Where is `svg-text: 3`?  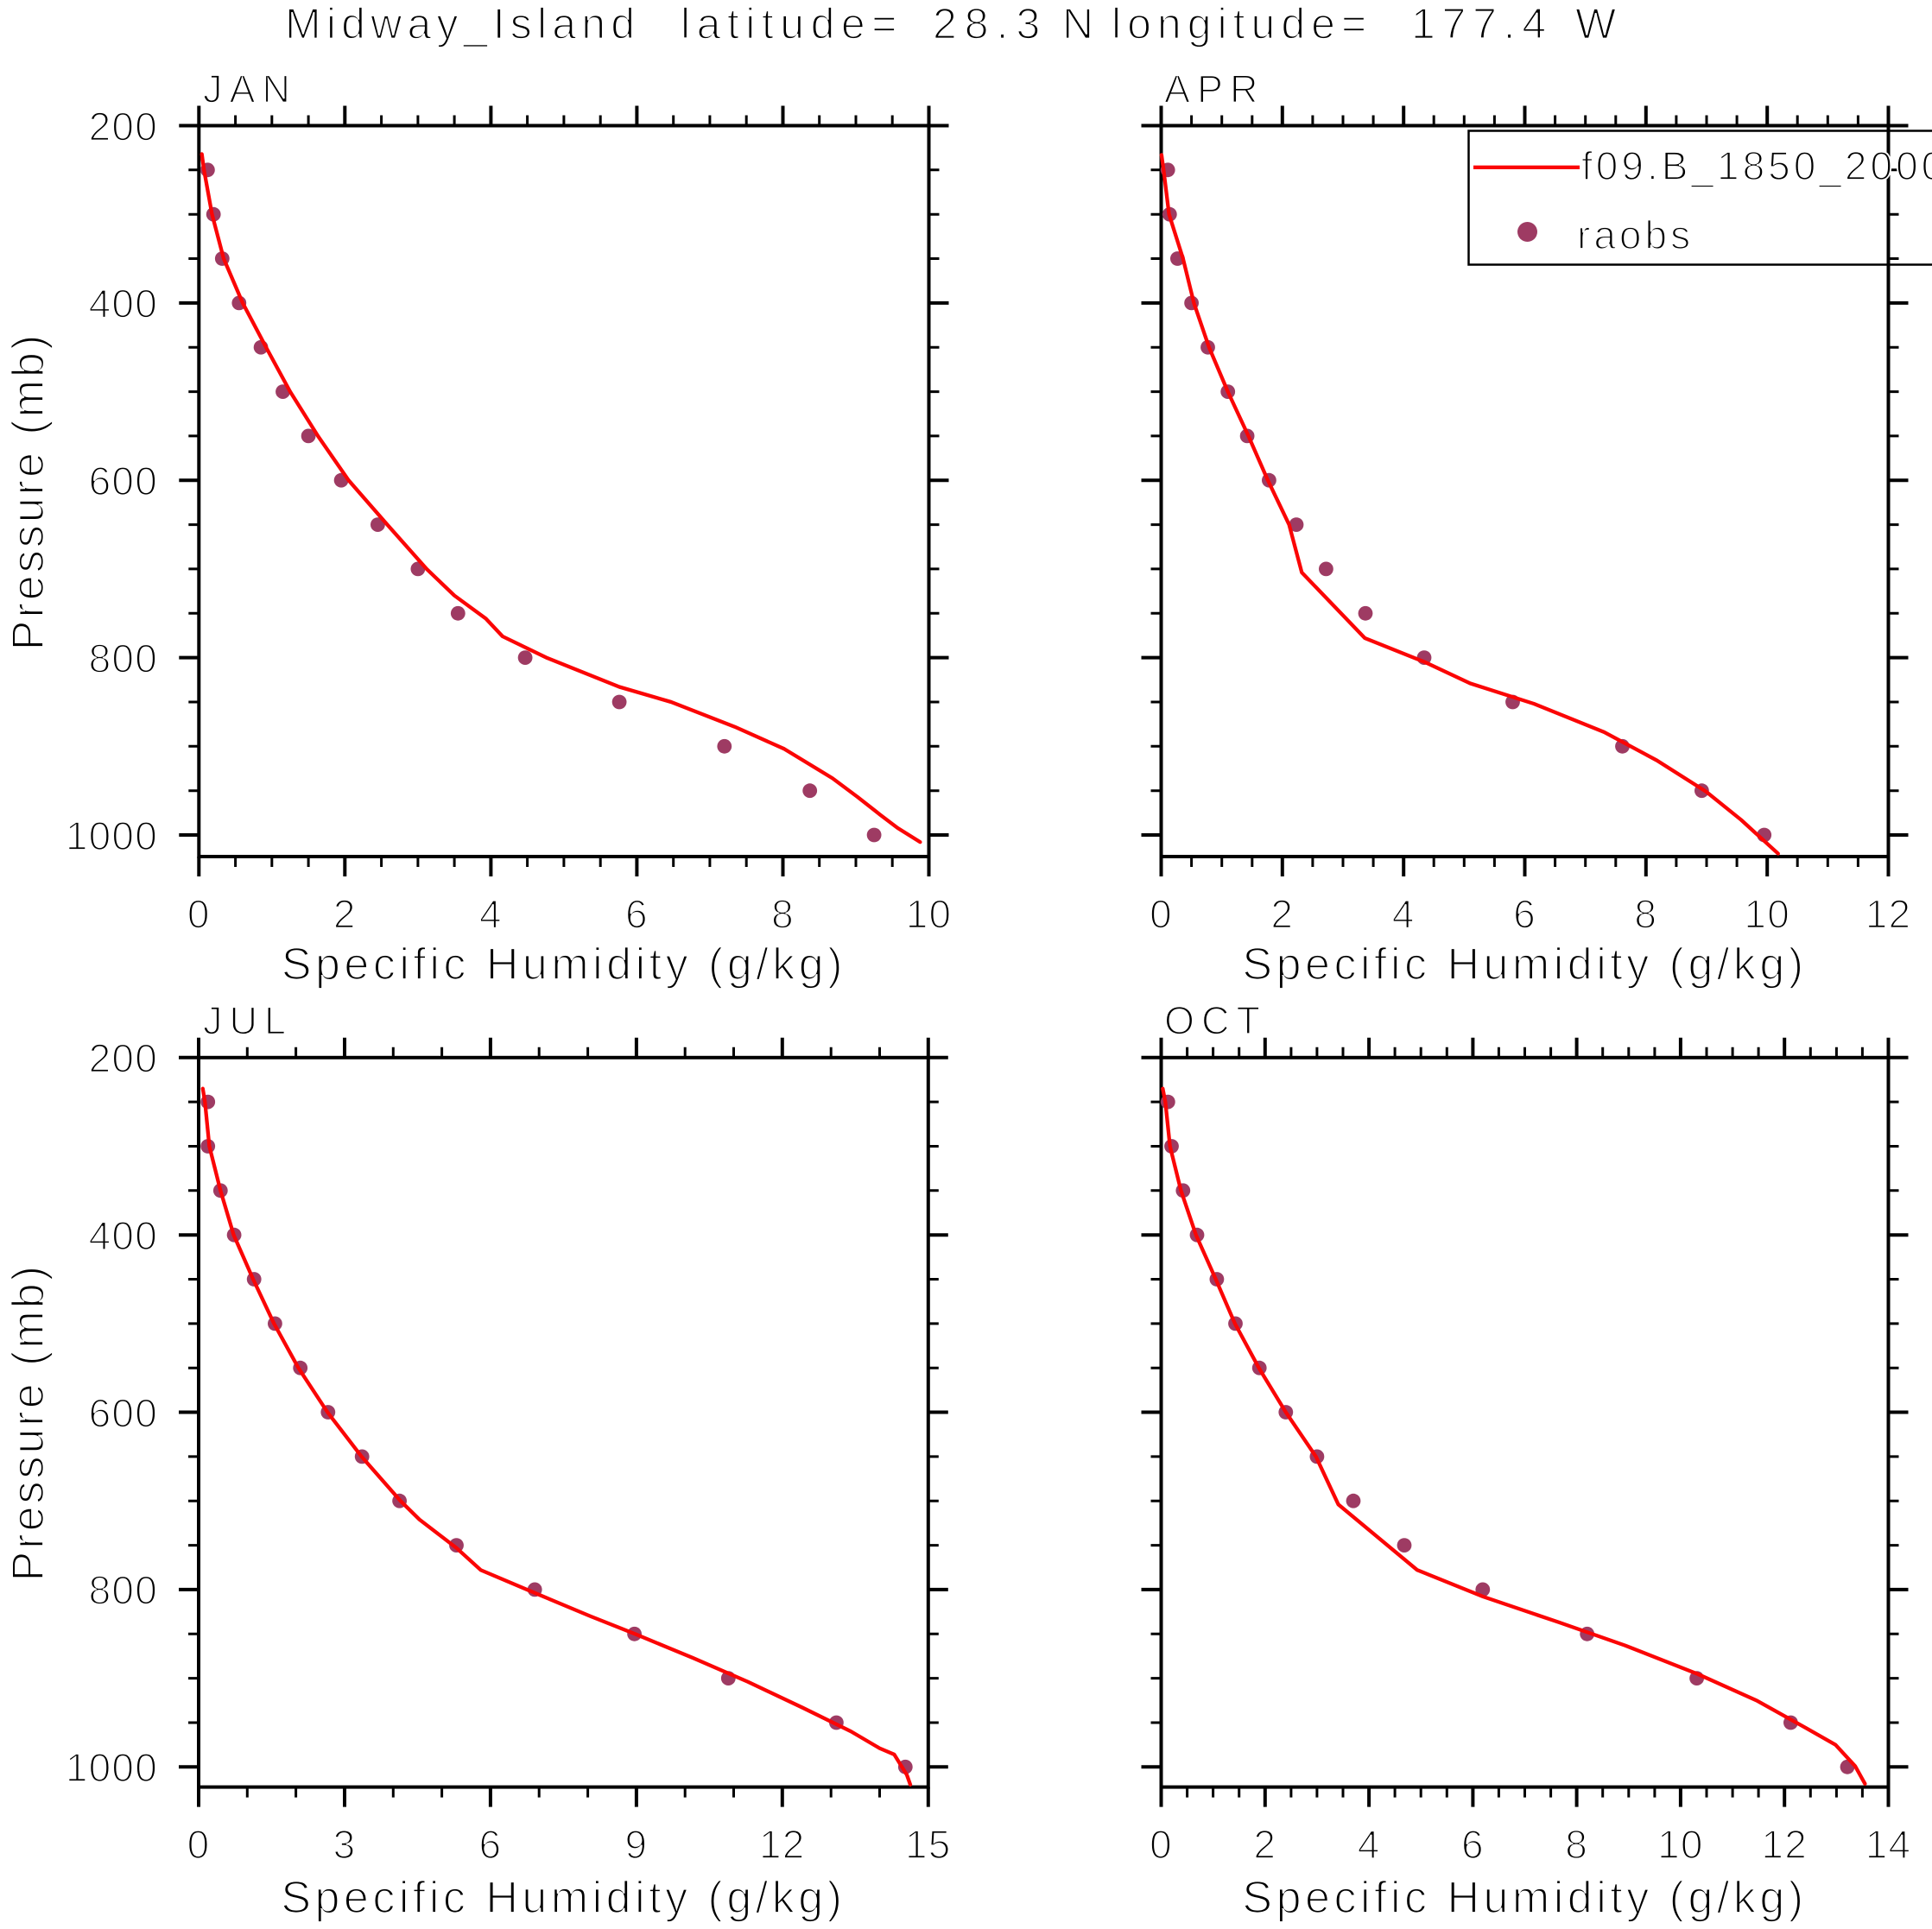
svg-text: 3 is located at coordinates (345, 1845).